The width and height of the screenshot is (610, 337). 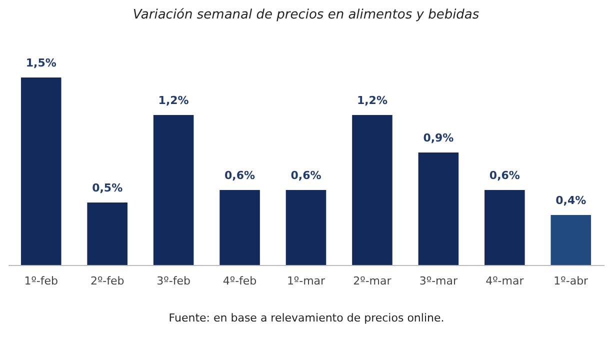 What do you see at coordinates (306, 318) in the screenshot?
I see `source-note: Fuente: en base a relevamiento de precios online.` at bounding box center [306, 318].